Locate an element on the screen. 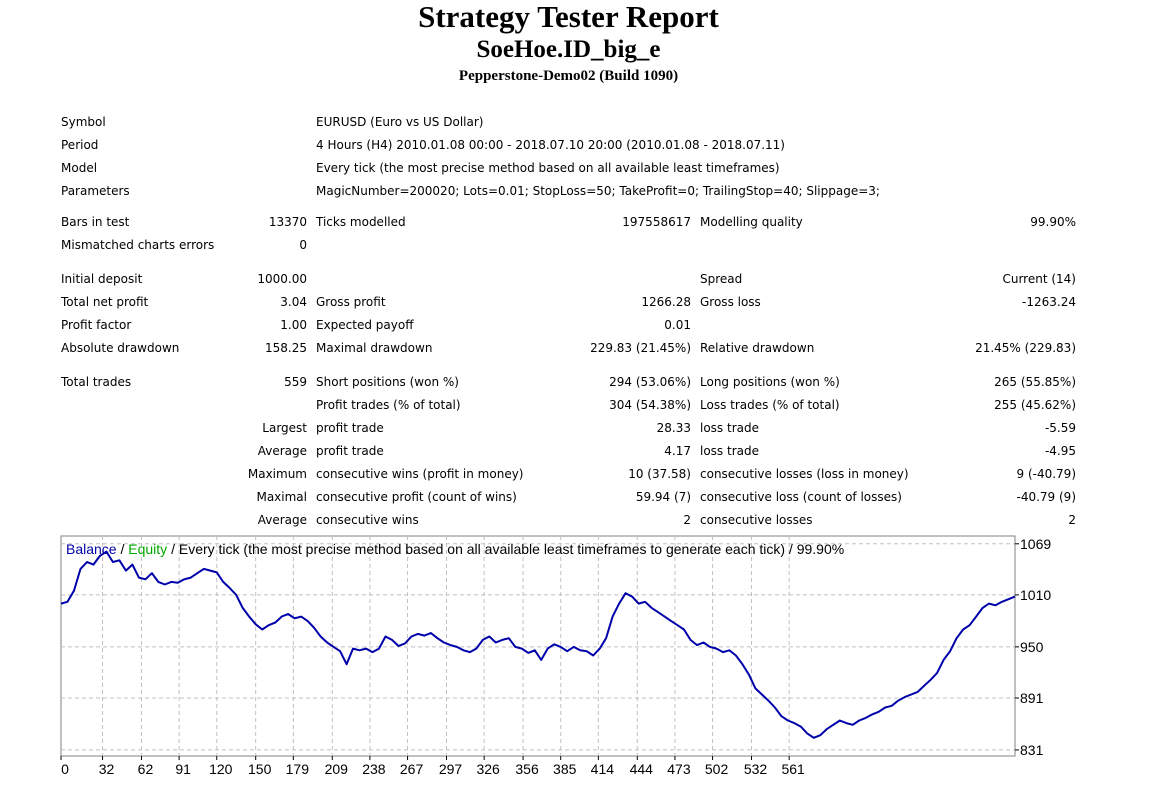 The height and width of the screenshot is (787, 1166). y-tick-label: 1010 is located at coordinates (1035, 595).